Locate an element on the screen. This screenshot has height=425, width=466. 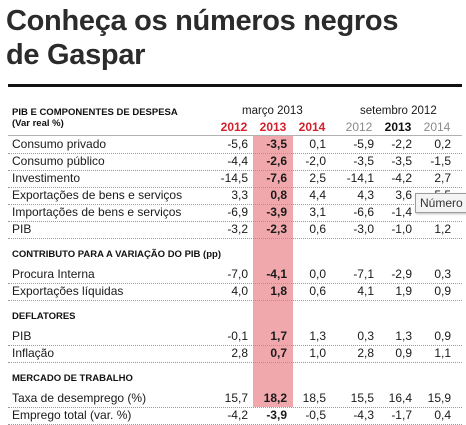
top-rule is located at coordinates (235, 85).